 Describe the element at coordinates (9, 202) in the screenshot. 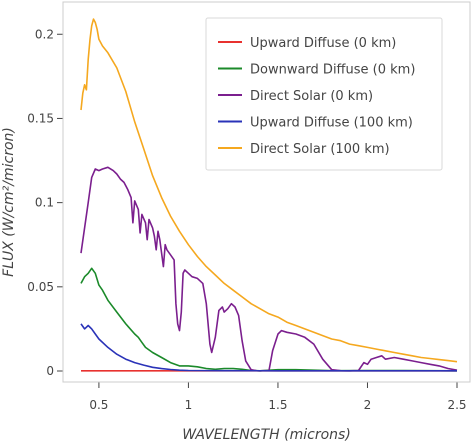

I see `y-axis-label: FLUX (W/cm²/micron)` at that location.